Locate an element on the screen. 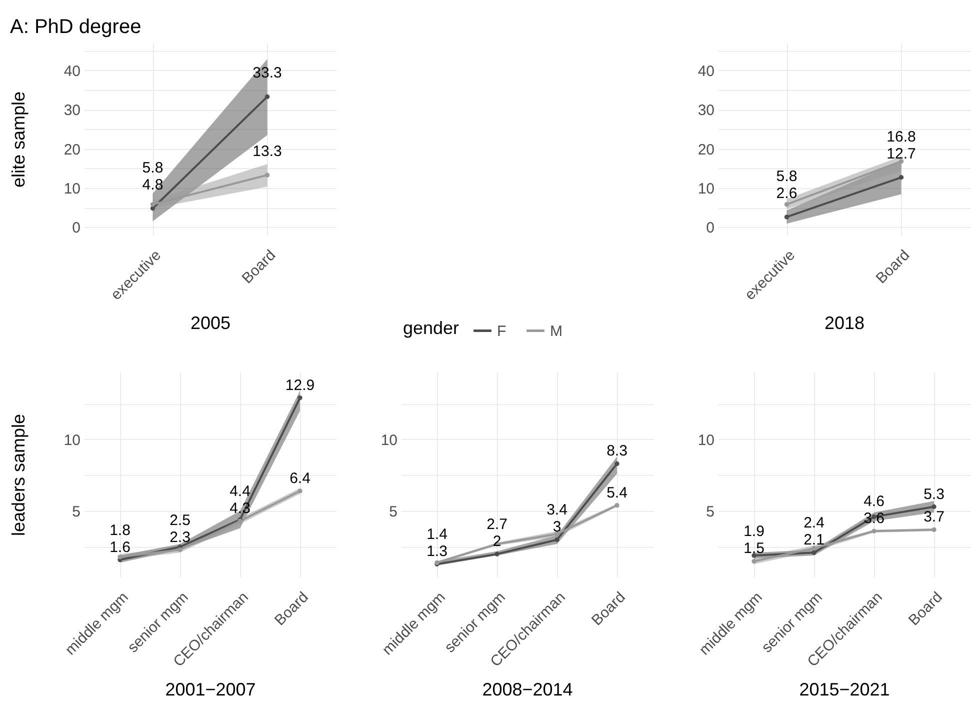 This screenshot has height=709, width=978. x-axis-title: 2015−2021 is located at coordinates (844, 690).